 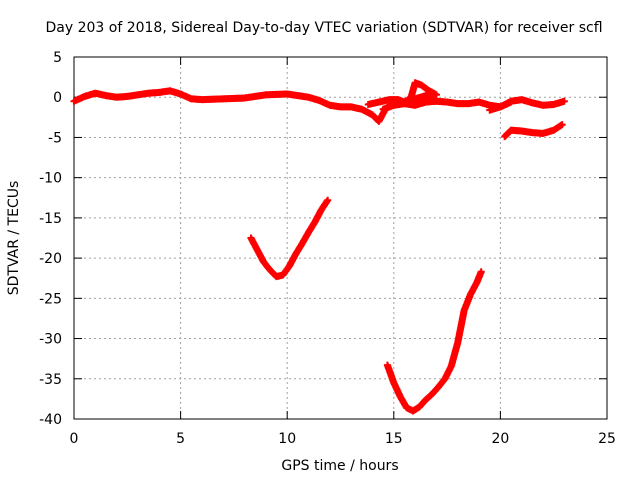 I want to click on y-tick-label: -15, so click(x=50, y=219).